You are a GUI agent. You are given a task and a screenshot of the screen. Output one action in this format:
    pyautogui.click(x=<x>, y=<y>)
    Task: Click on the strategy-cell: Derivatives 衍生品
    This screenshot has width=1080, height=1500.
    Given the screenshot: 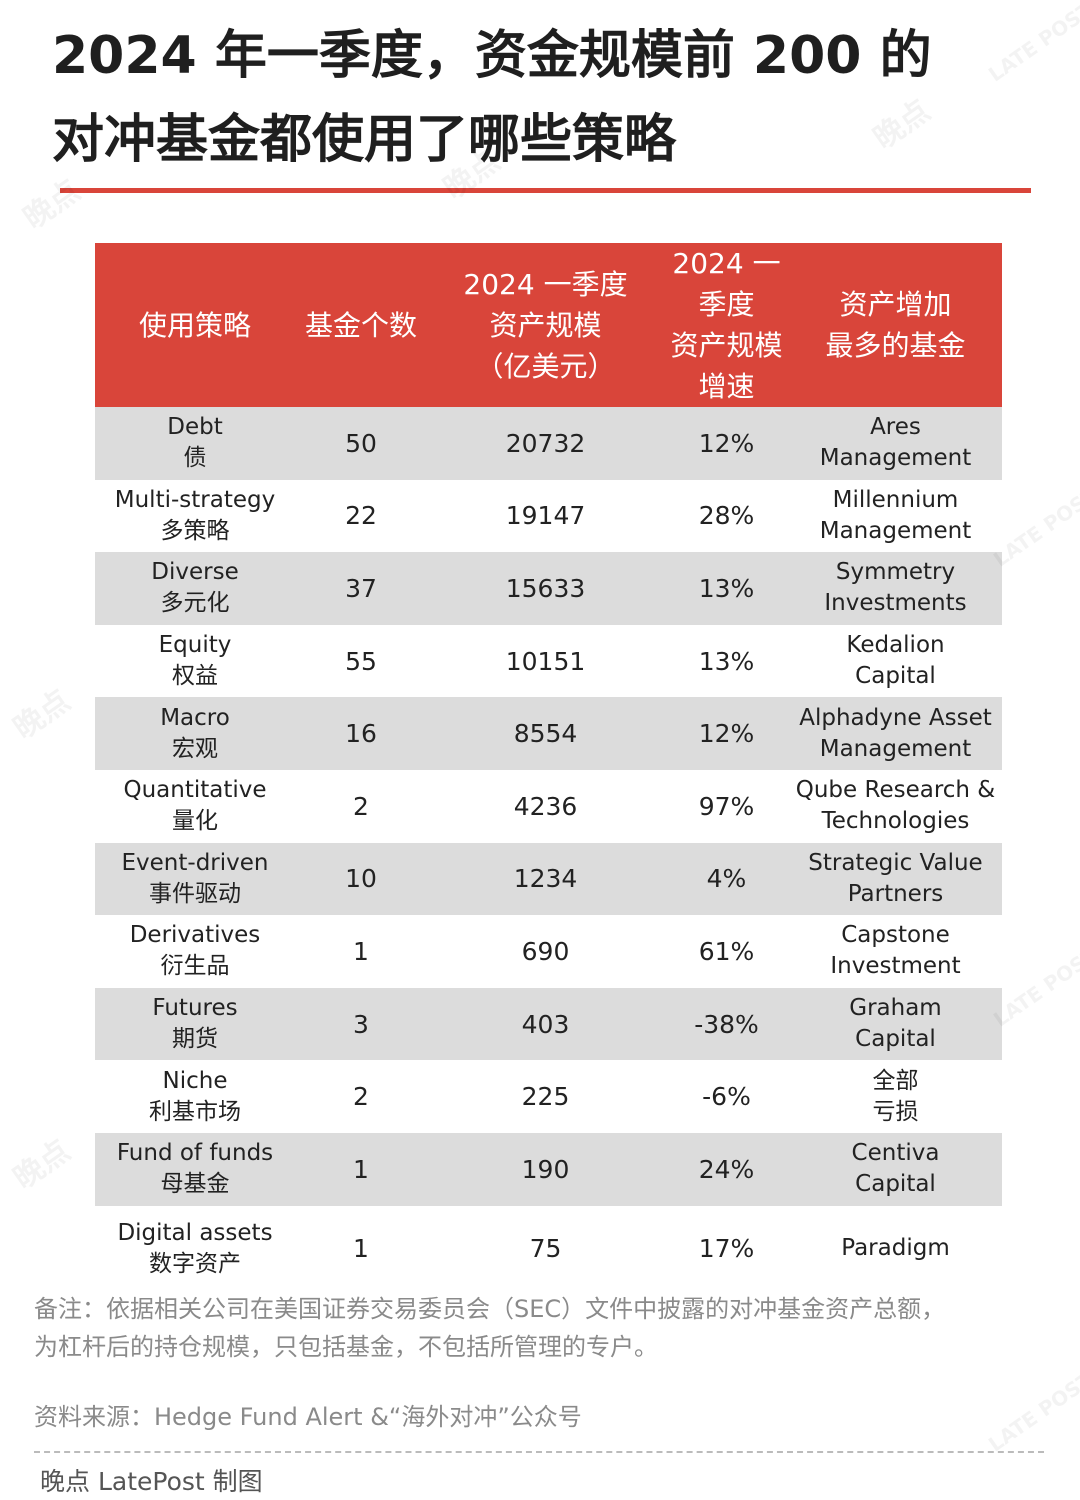 What is the action you would take?
    pyautogui.click(x=195, y=951)
    